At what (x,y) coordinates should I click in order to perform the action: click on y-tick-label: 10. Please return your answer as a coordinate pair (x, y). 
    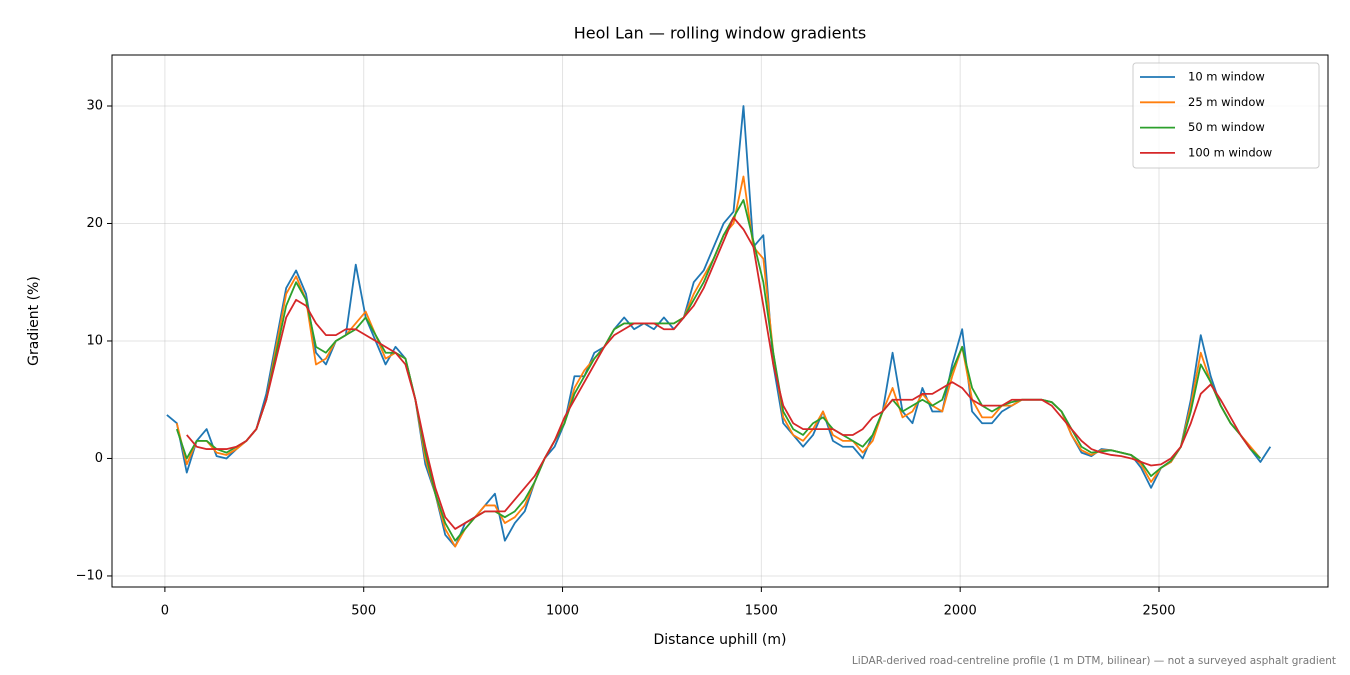
    Looking at the image, I should click on (94, 340).